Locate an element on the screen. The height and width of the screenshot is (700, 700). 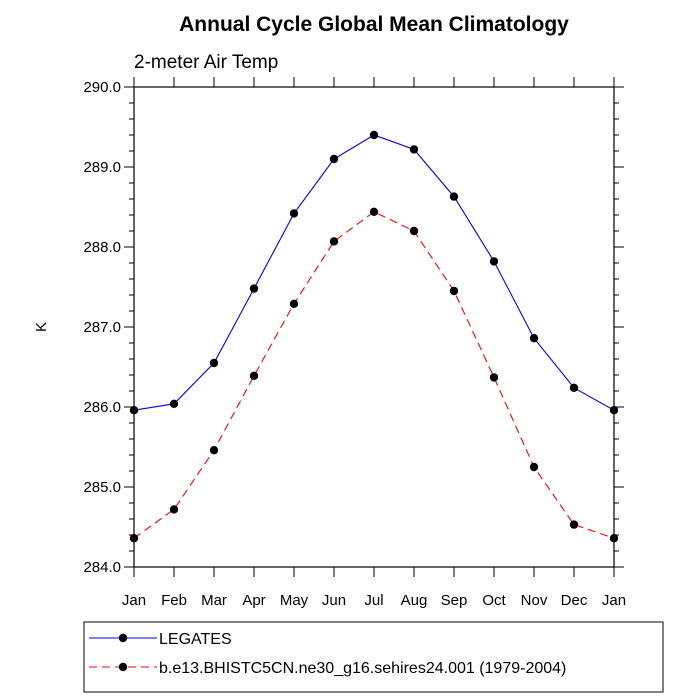
y-tick-label: 286.0 is located at coordinates (102, 407).